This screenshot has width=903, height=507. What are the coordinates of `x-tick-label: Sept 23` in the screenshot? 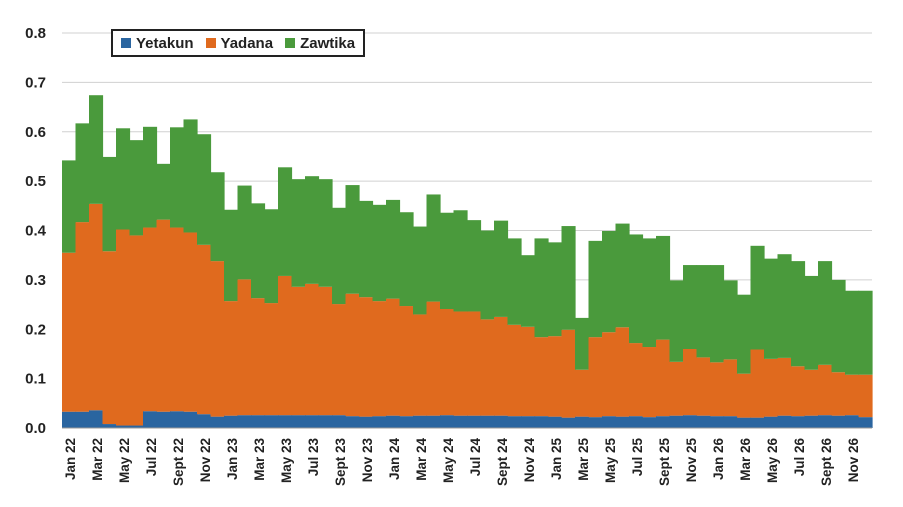 It's located at (340, 462).